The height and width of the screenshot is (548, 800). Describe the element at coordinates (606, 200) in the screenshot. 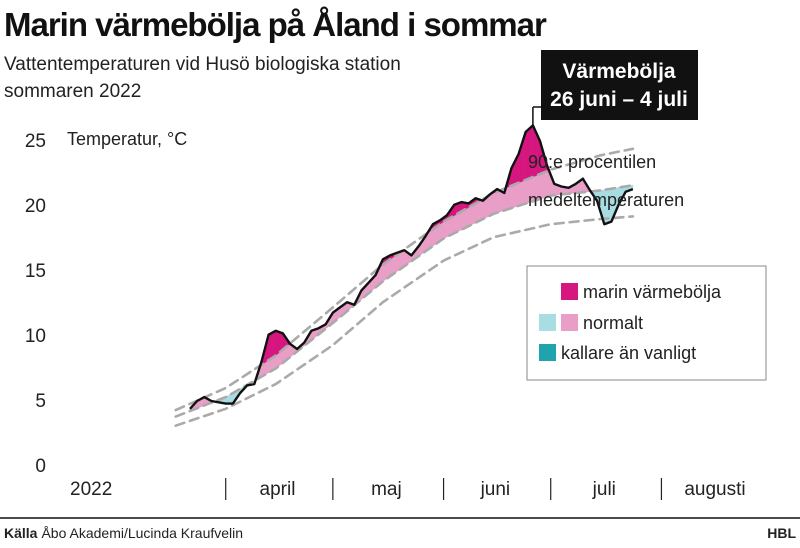

I see `label-mean: medeltemperaturen` at that location.